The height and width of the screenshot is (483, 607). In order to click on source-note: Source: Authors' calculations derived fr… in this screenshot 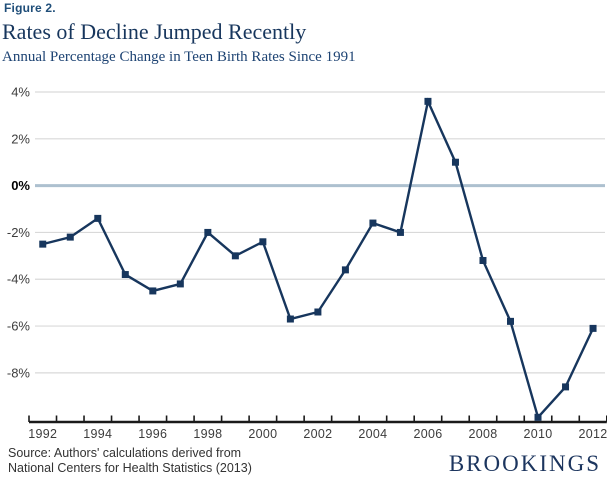, I will do `click(130, 461)`.